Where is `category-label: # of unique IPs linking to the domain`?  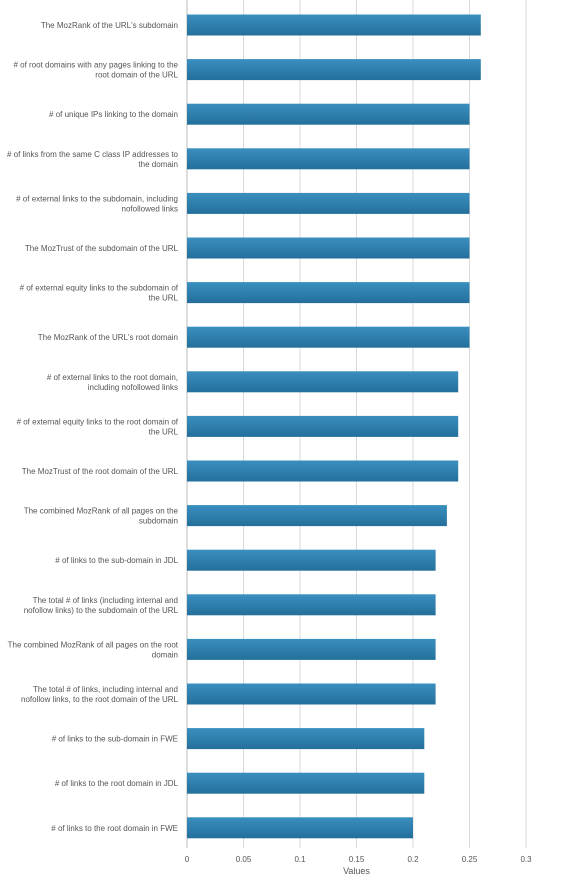 category-label: # of unique IPs linking to the domain is located at coordinates (113, 114).